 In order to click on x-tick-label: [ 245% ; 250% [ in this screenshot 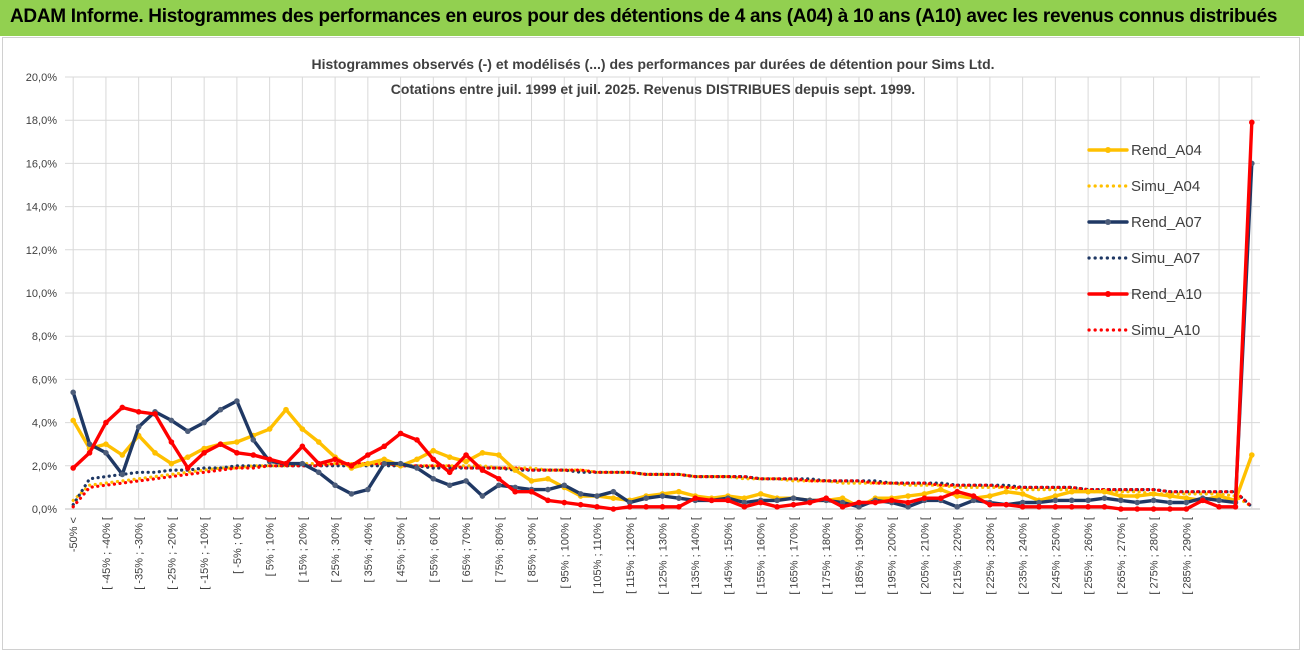, I will do `click(1056, 556)`.